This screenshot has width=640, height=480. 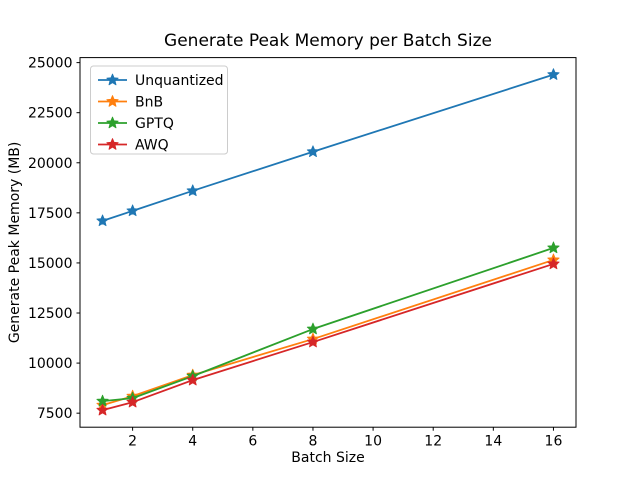 What do you see at coordinates (327, 458) in the screenshot?
I see `x-axis-label: Batch Size` at bounding box center [327, 458].